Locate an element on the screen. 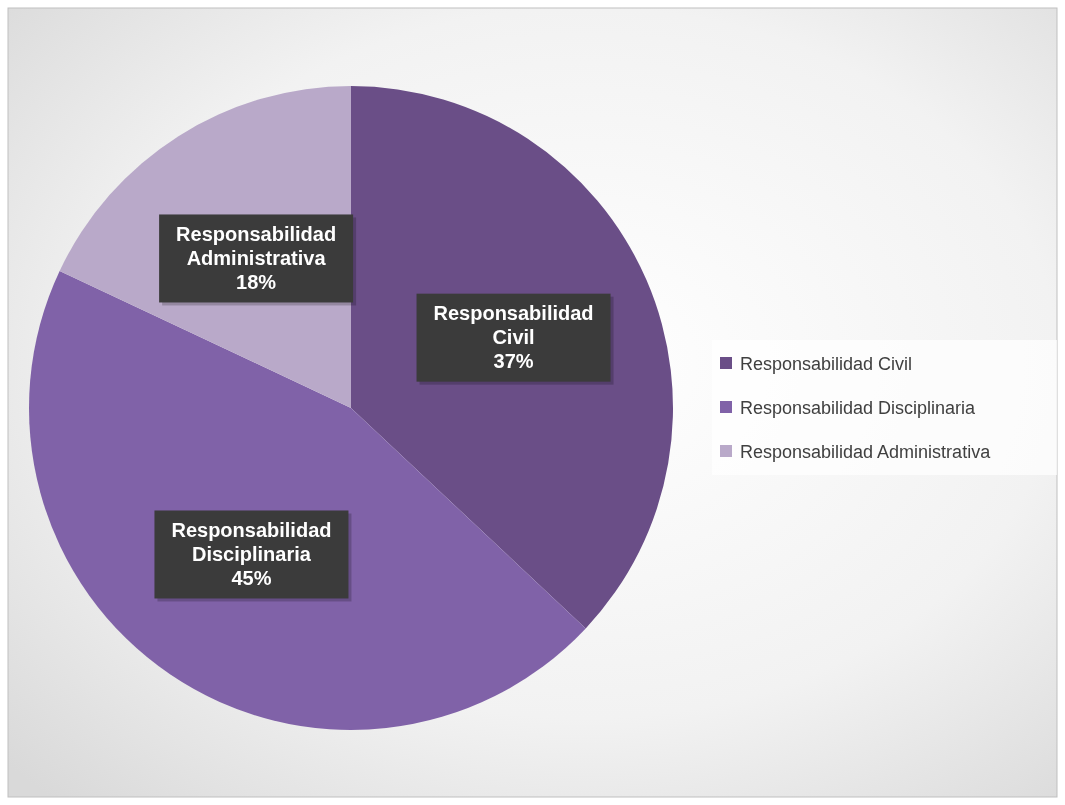  data-label: 18% is located at coordinates (256, 282).